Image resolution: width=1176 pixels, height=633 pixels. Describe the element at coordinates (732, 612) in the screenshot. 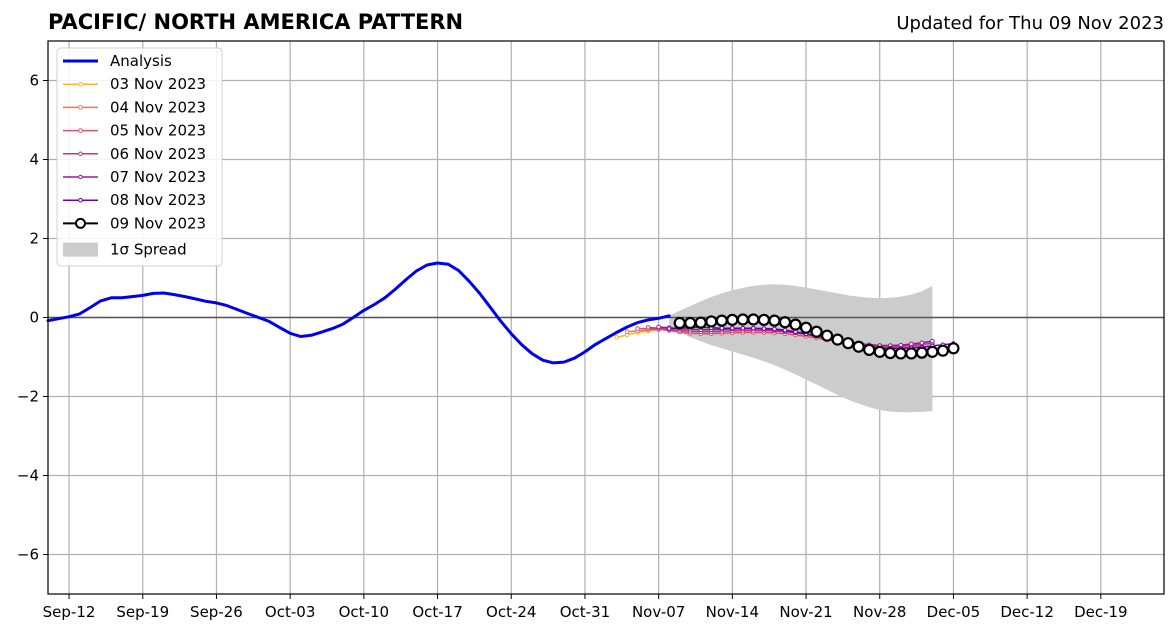

I see `x-tick-label: Nov-14` at that location.